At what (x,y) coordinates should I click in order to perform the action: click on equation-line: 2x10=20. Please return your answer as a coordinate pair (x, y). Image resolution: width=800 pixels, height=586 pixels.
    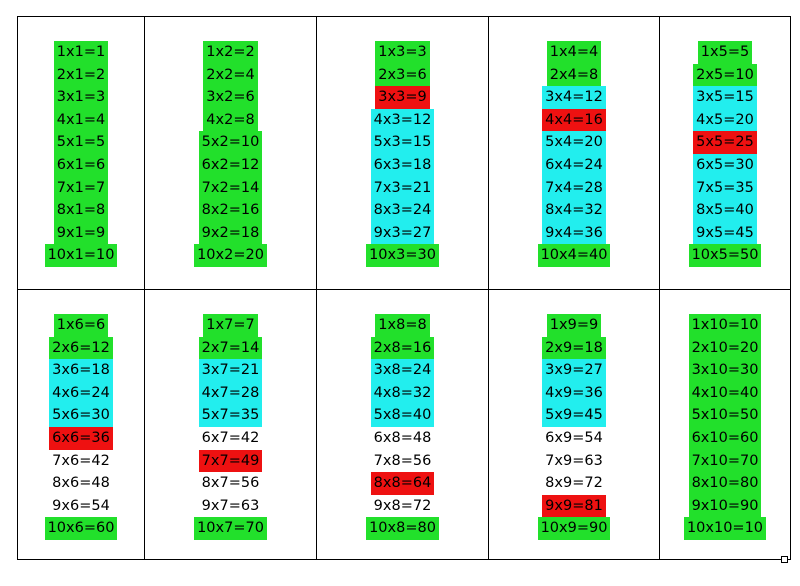
    Looking at the image, I should click on (725, 348).